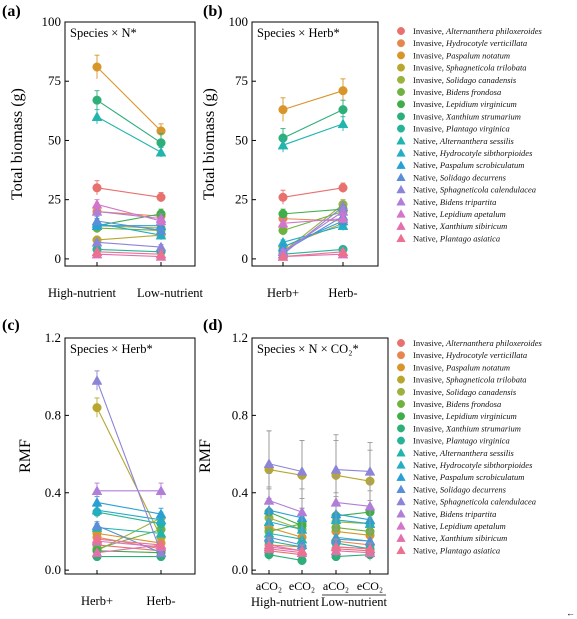 The image size is (577, 619). What do you see at coordinates (464, 153) in the screenshot?
I see `legend-item: Native, Hydrocotyle sibthorpioides` at bounding box center [464, 153].